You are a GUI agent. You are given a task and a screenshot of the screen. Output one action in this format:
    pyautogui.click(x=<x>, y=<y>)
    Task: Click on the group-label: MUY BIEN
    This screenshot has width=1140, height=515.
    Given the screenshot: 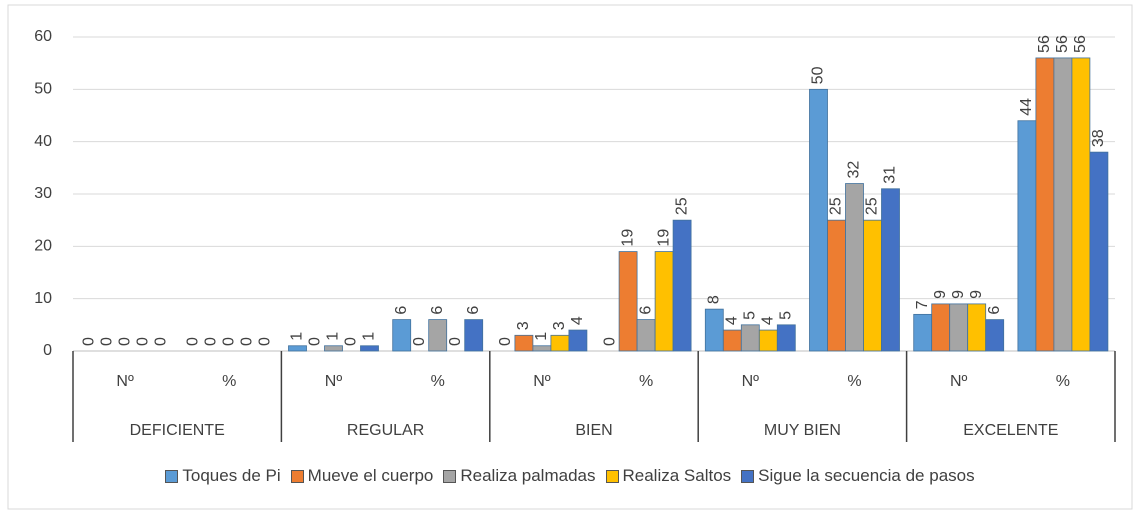 What is the action you would take?
    pyautogui.click(x=802, y=430)
    